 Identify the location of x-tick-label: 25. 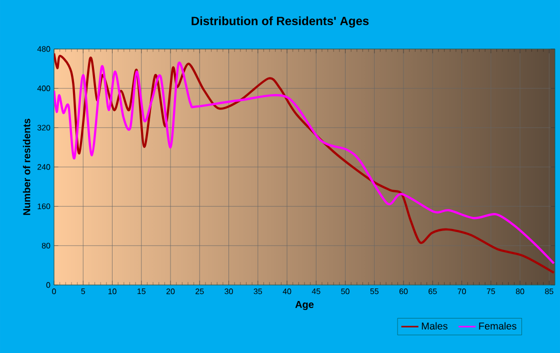
(200, 291).